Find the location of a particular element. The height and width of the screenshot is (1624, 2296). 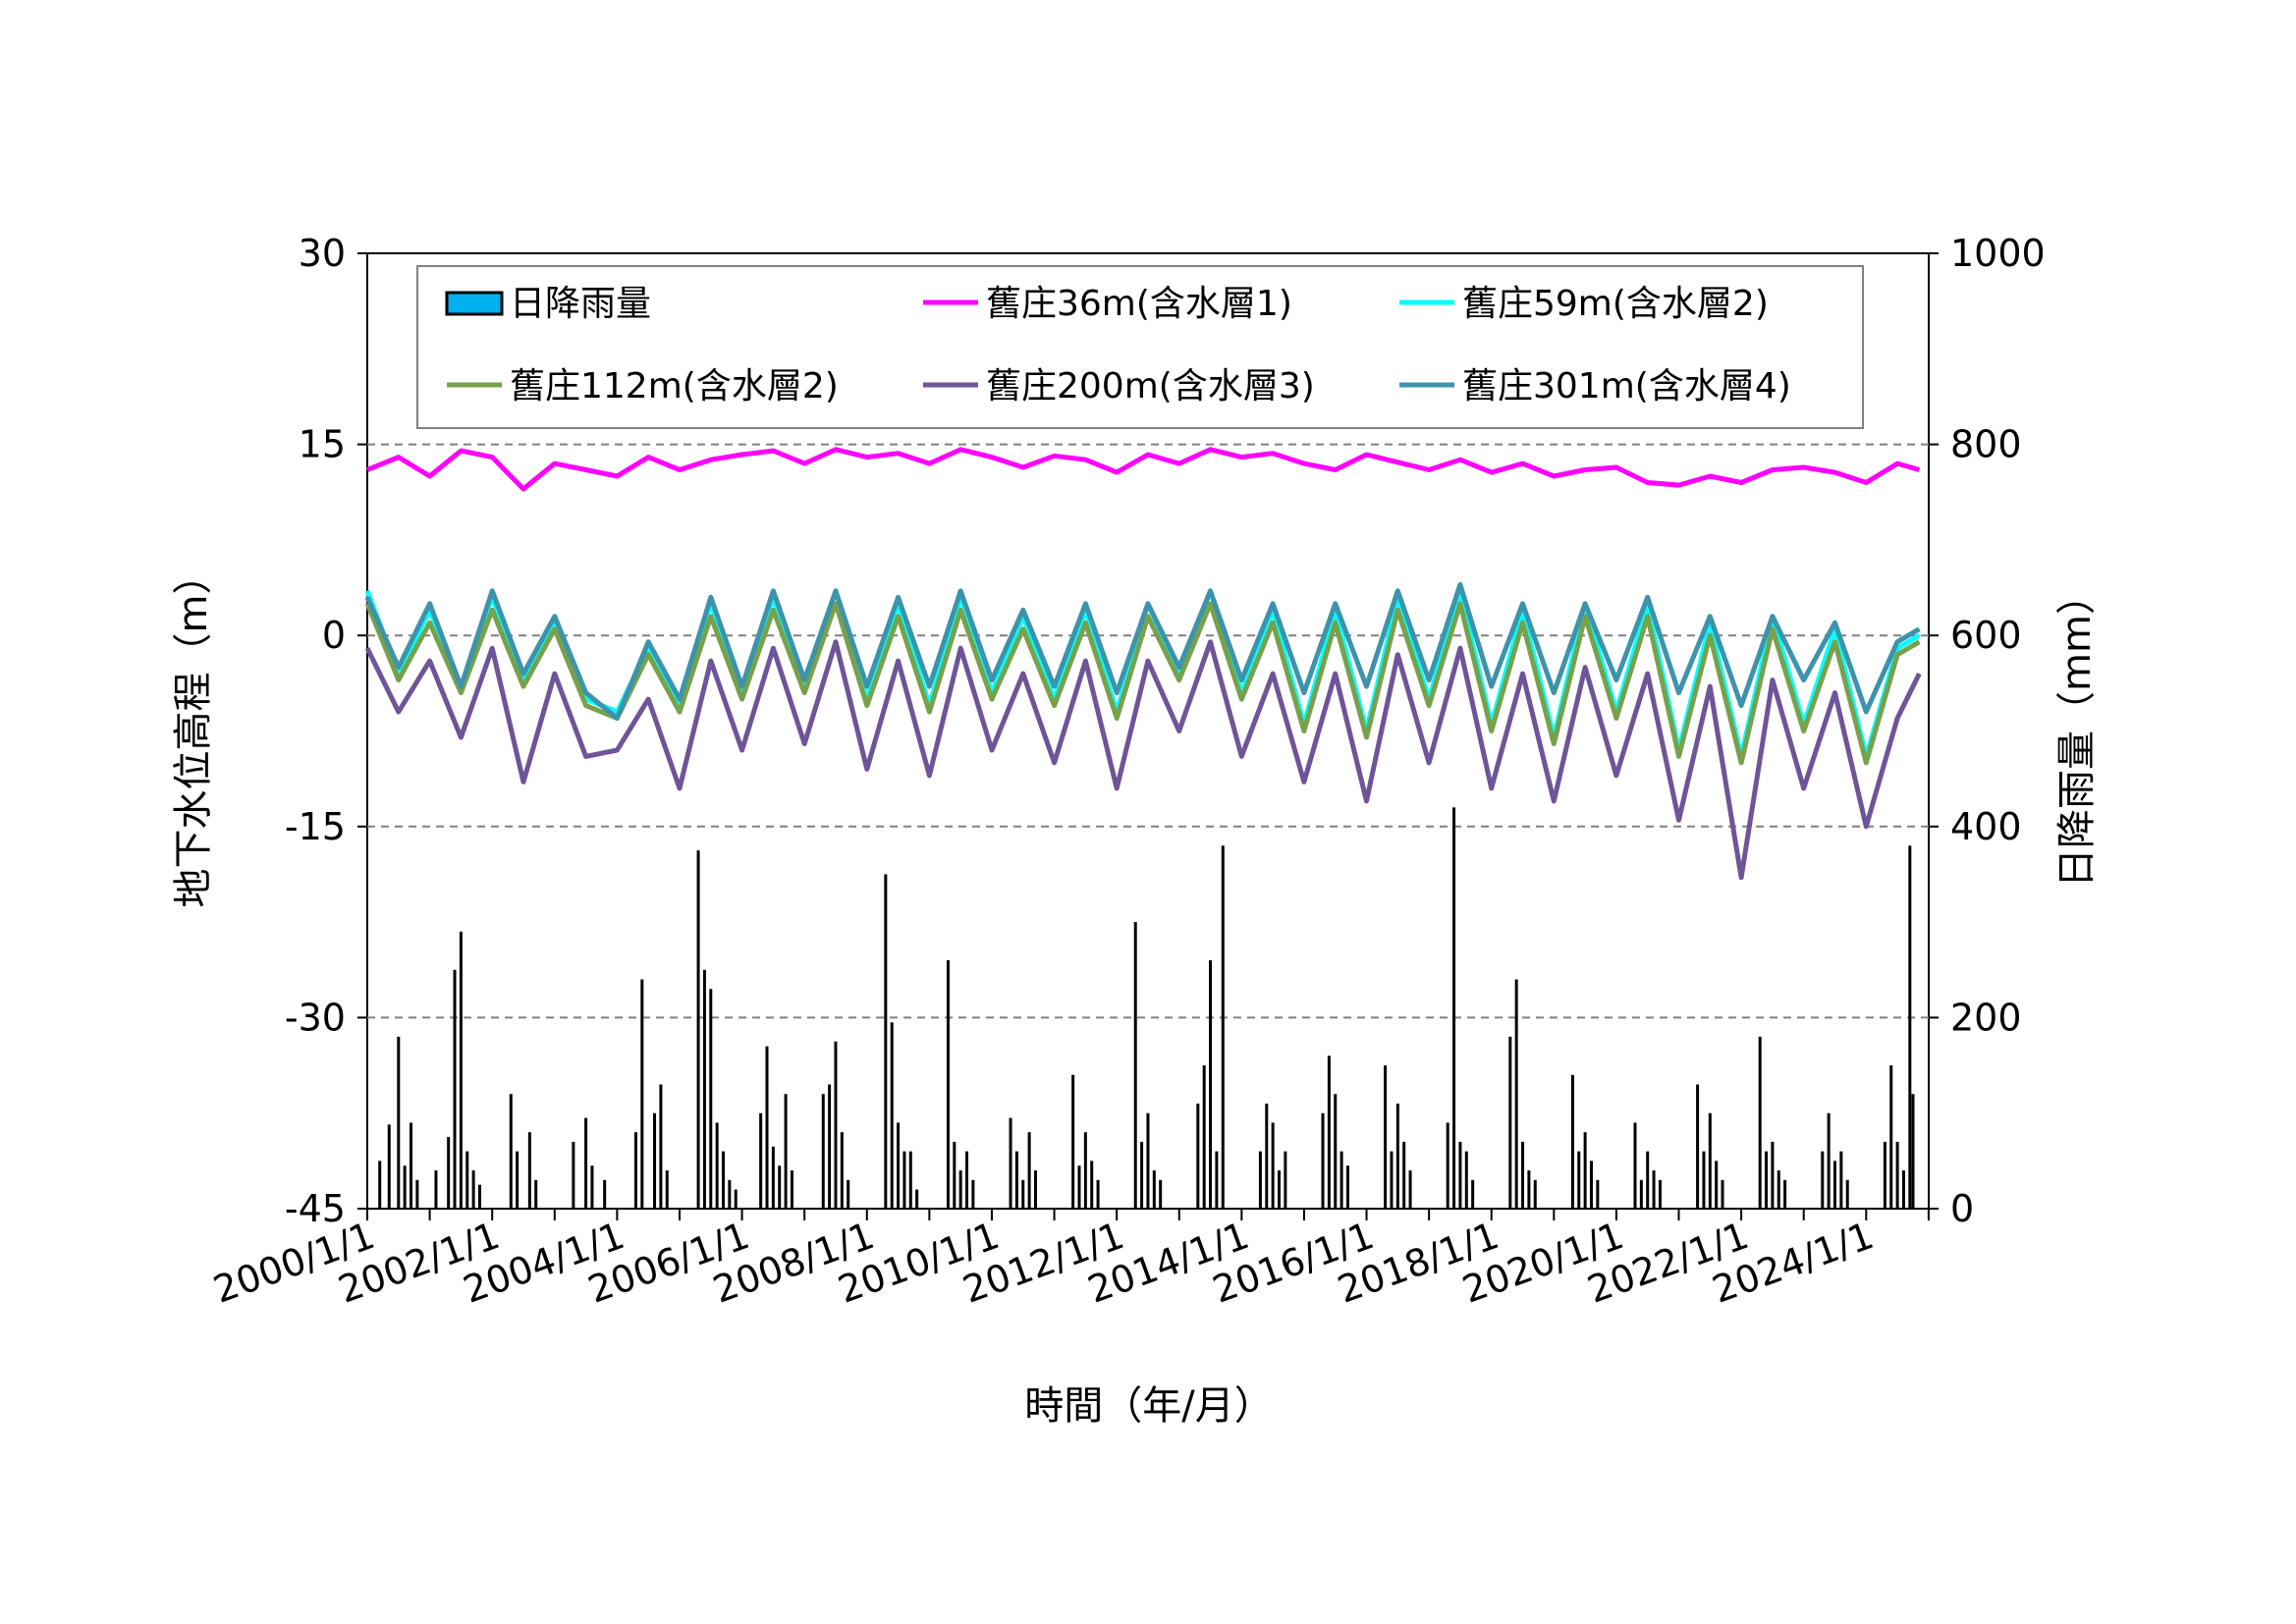

right-tick-label: 1000 is located at coordinates (1998, 253).